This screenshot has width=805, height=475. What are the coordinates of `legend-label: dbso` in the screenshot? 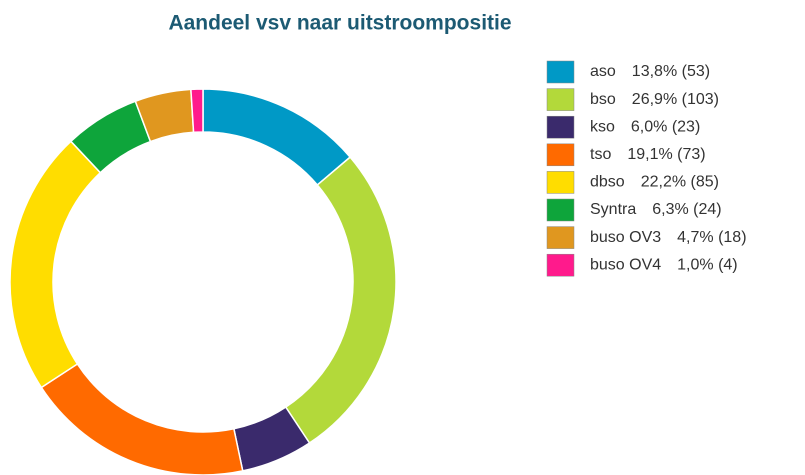 It's located at (607, 182).